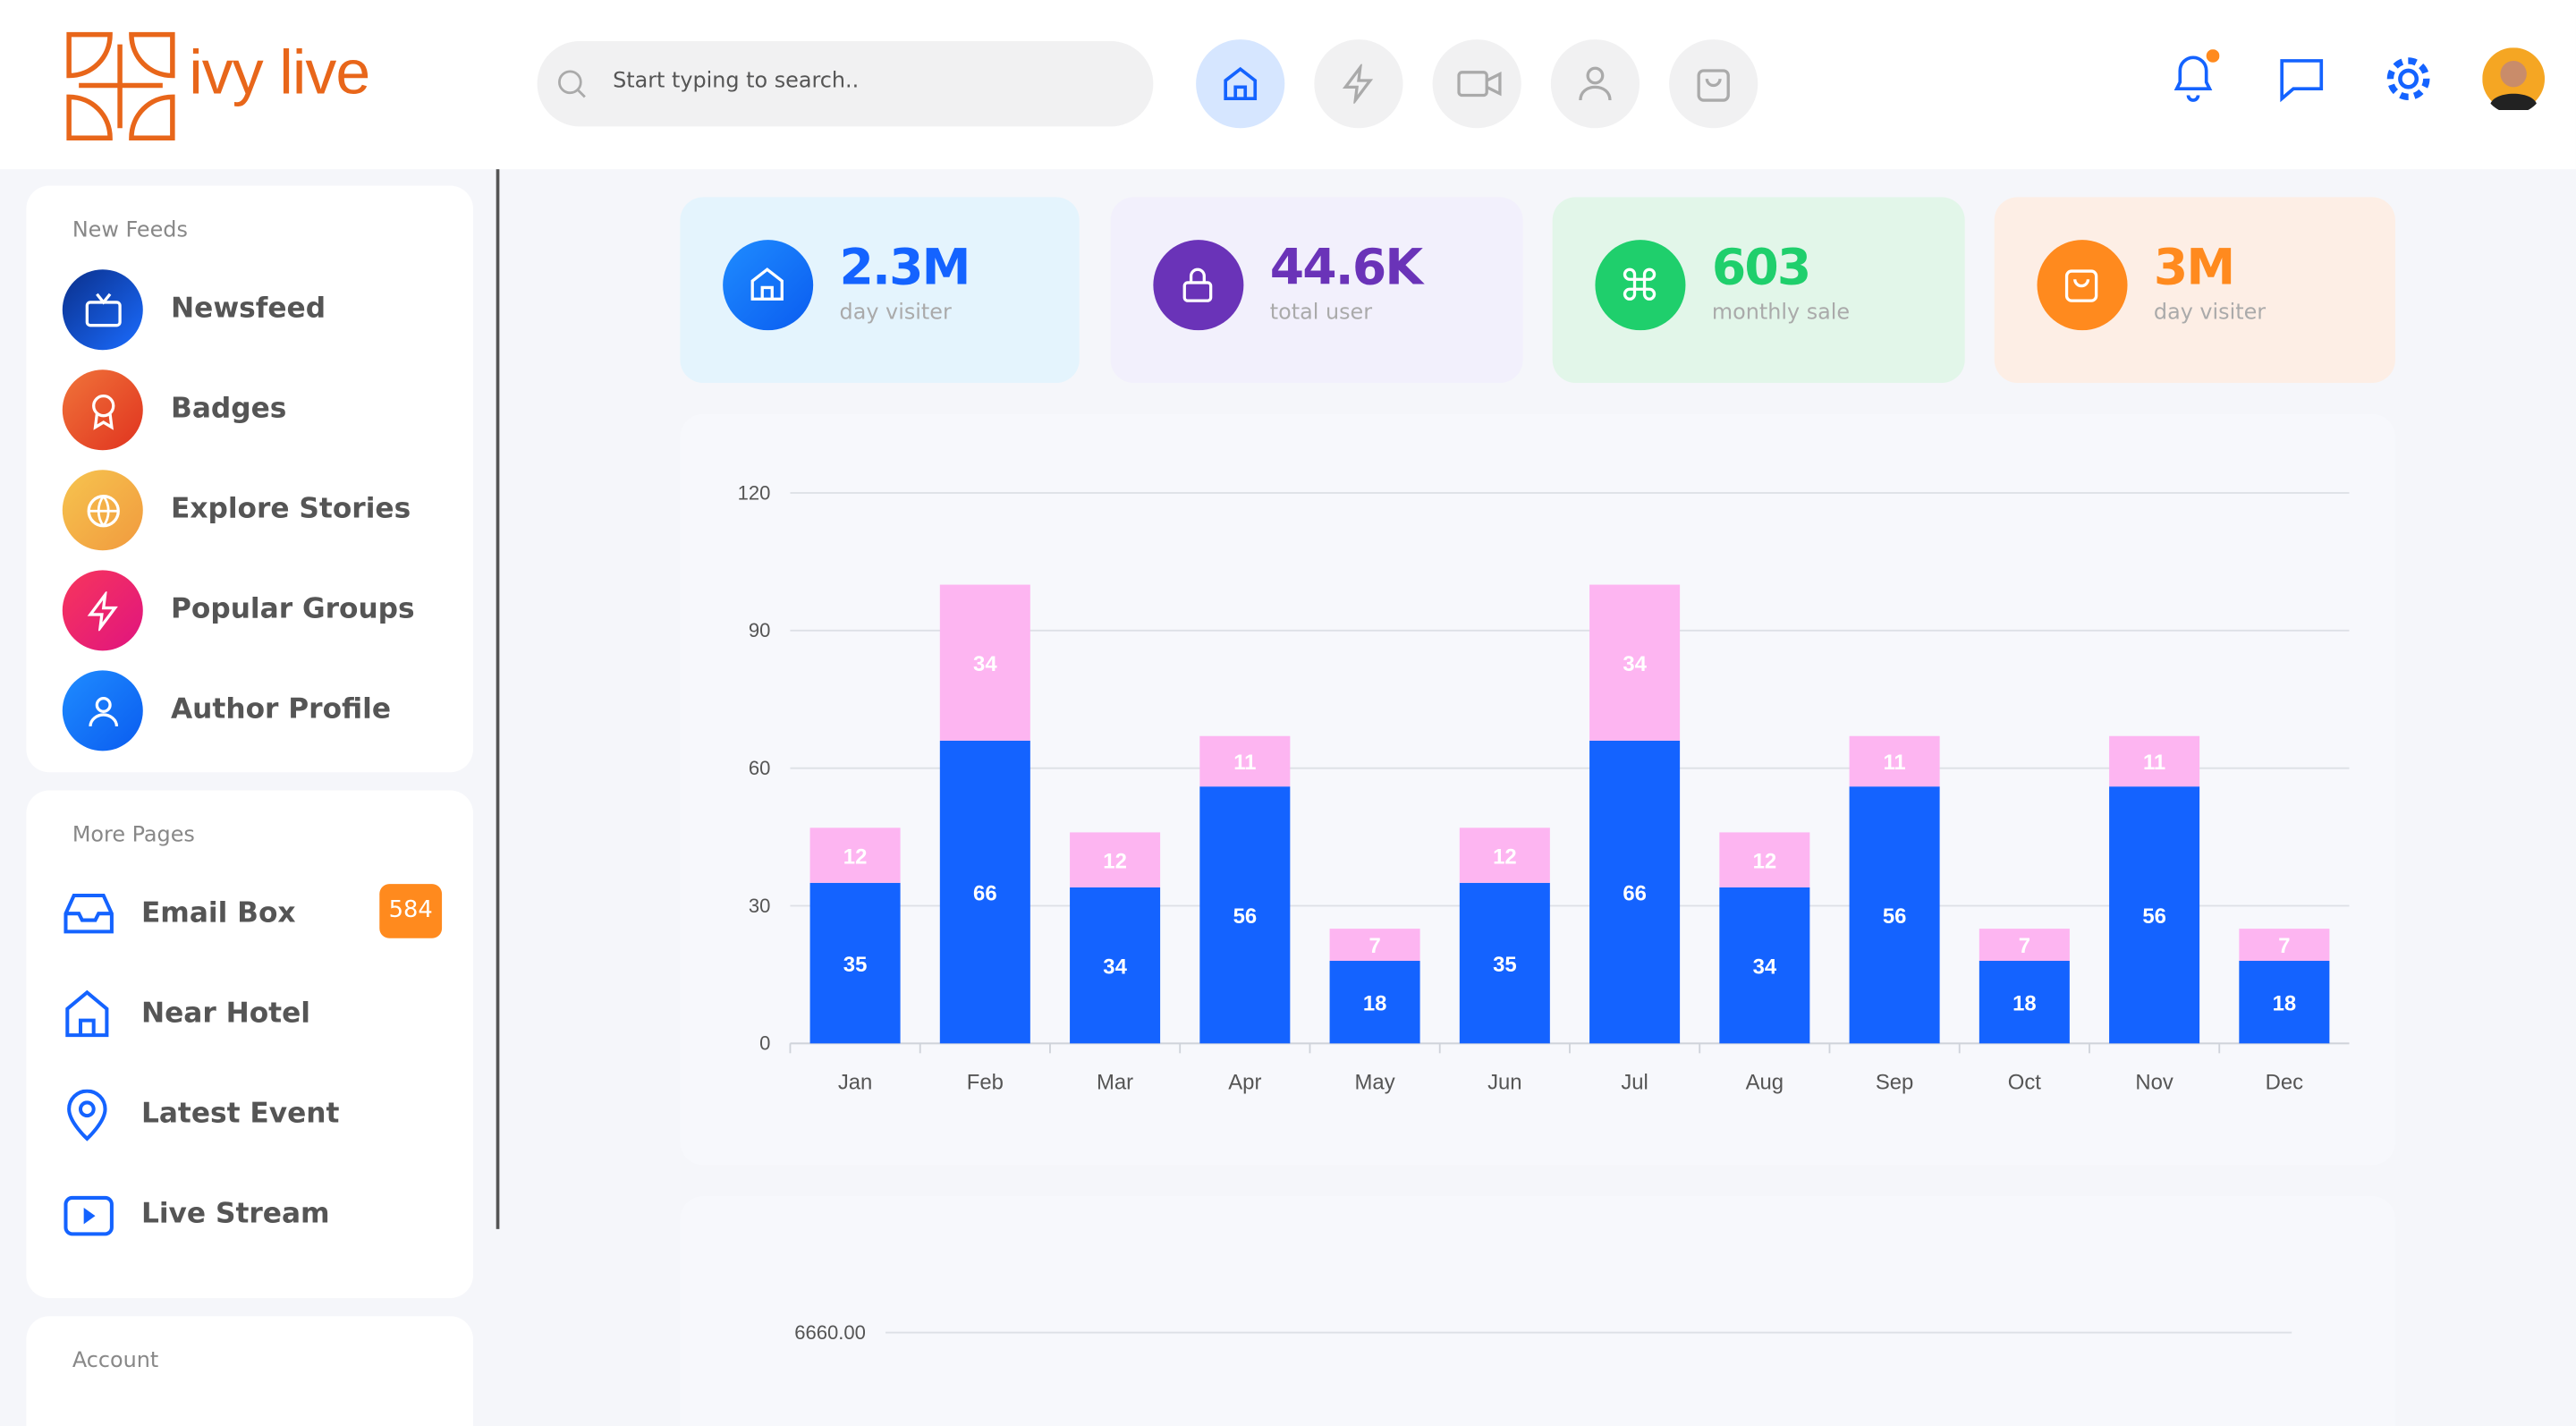 This screenshot has width=2576, height=1426. What do you see at coordinates (2154, 1083) in the screenshot?
I see `x-tick-label: Nov` at bounding box center [2154, 1083].